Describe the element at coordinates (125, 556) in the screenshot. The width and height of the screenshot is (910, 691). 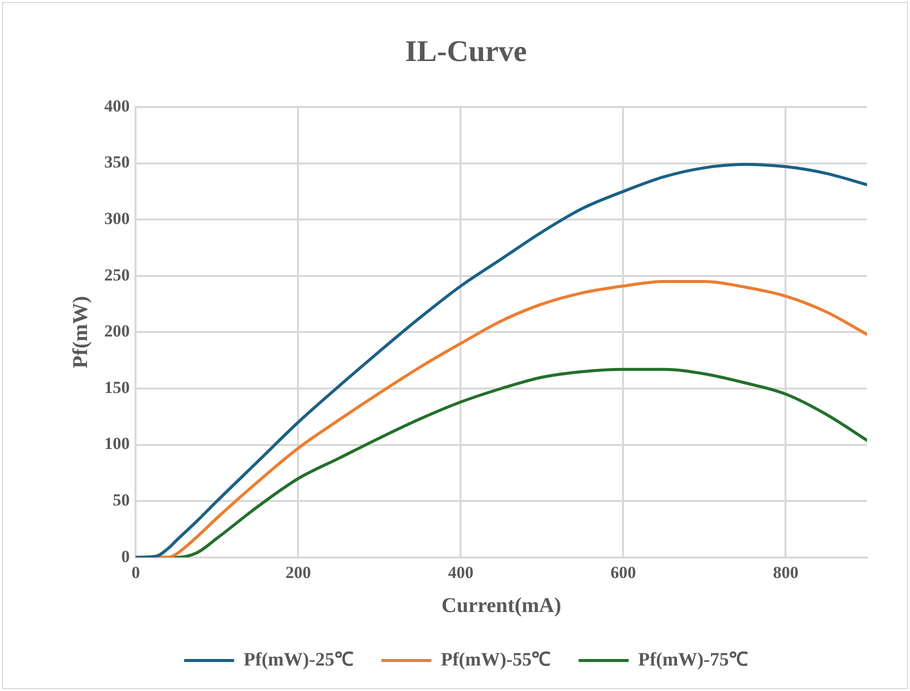
I see `y-tick-label: 0` at that location.